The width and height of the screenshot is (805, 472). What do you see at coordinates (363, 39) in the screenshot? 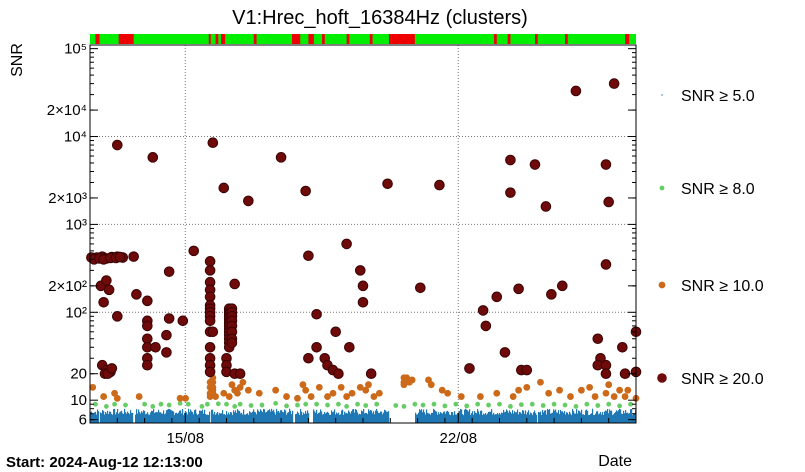
I see `segment-on` at bounding box center [363, 39].